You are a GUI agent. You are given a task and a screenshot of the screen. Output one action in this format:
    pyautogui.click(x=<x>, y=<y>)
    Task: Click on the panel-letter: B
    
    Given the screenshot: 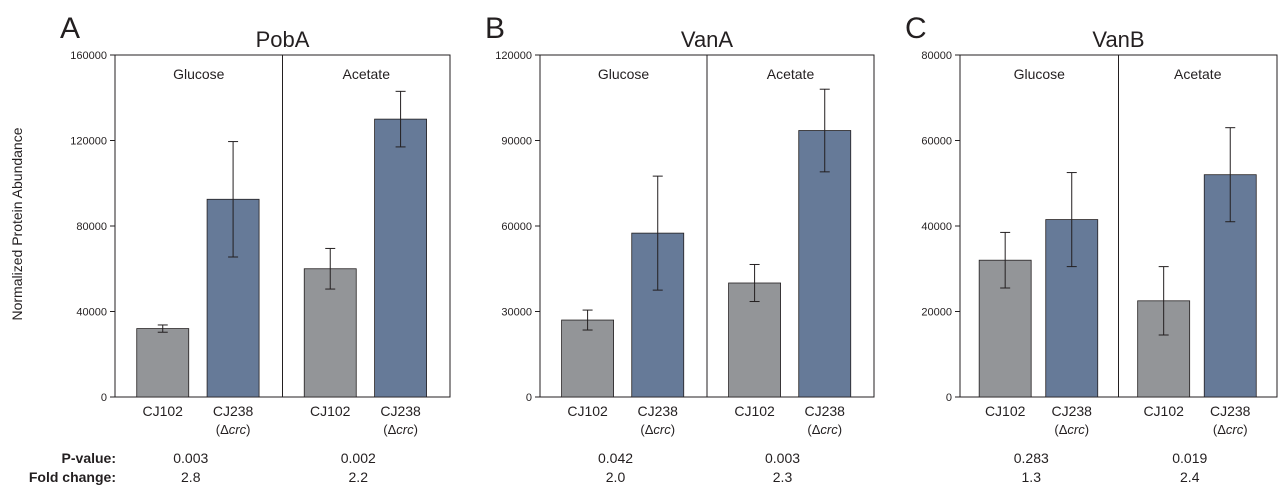 What is the action you would take?
    pyautogui.click(x=495, y=28)
    